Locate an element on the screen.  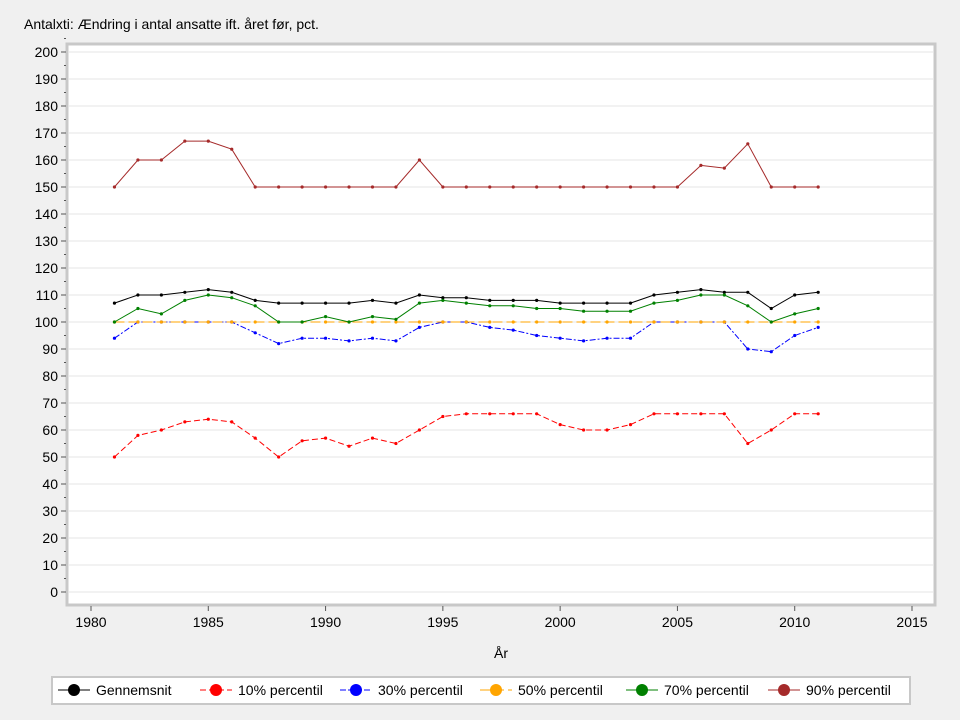
legend-item: 70% percentil is located at coordinates (687, 690).